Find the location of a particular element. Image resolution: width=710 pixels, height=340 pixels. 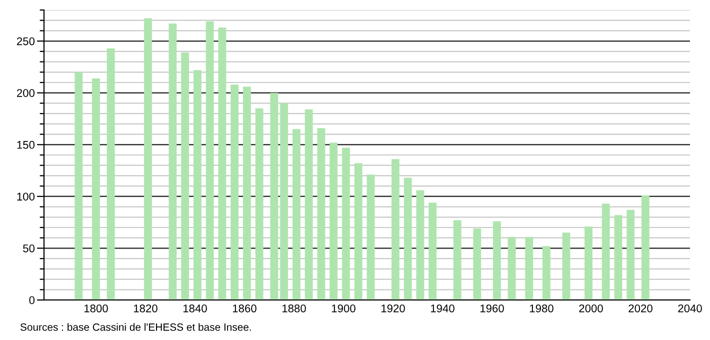

x-tick-label: 2020 is located at coordinates (640, 308).